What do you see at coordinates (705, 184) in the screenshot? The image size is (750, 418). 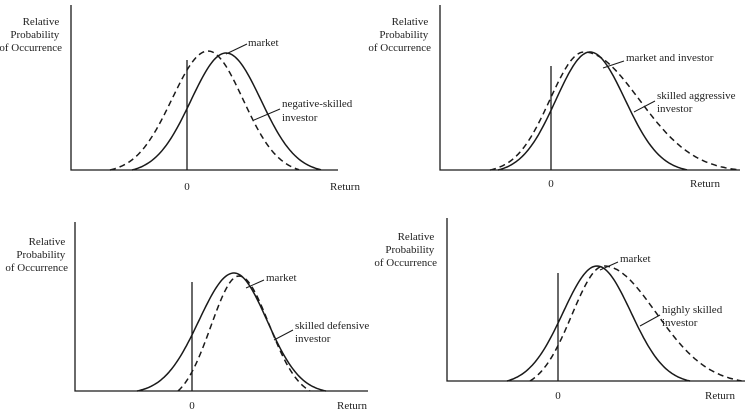 I see `panel2-x-axis-label: Return` at bounding box center [705, 184].